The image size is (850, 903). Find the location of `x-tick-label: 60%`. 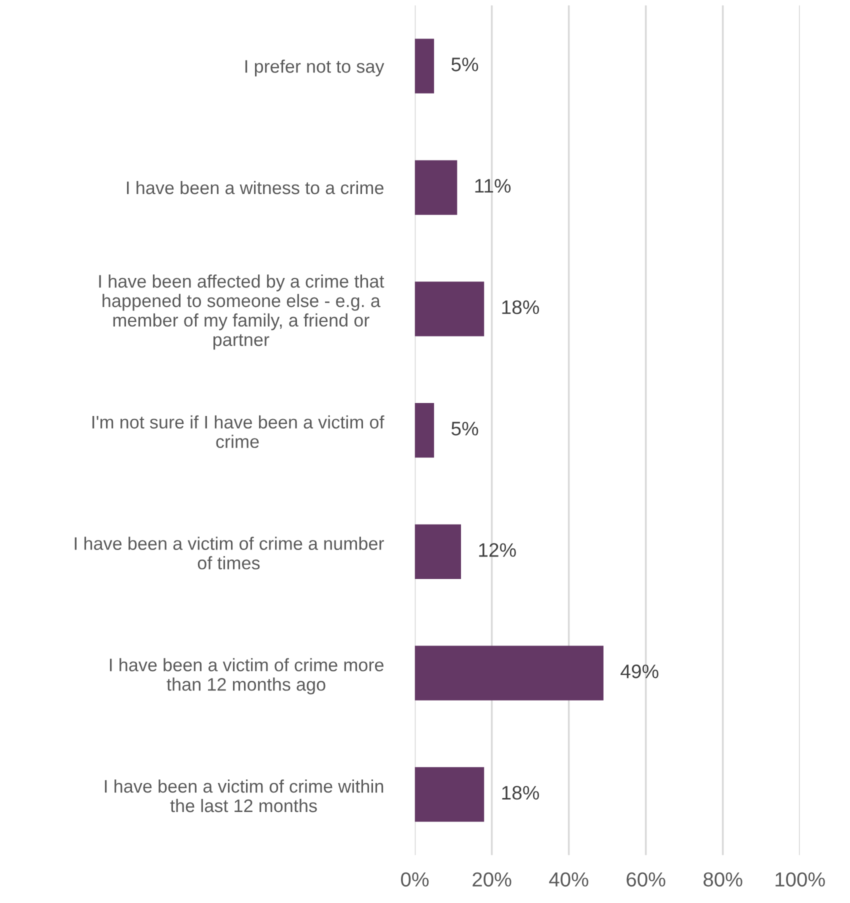

x-tick-label: 60% is located at coordinates (646, 879).